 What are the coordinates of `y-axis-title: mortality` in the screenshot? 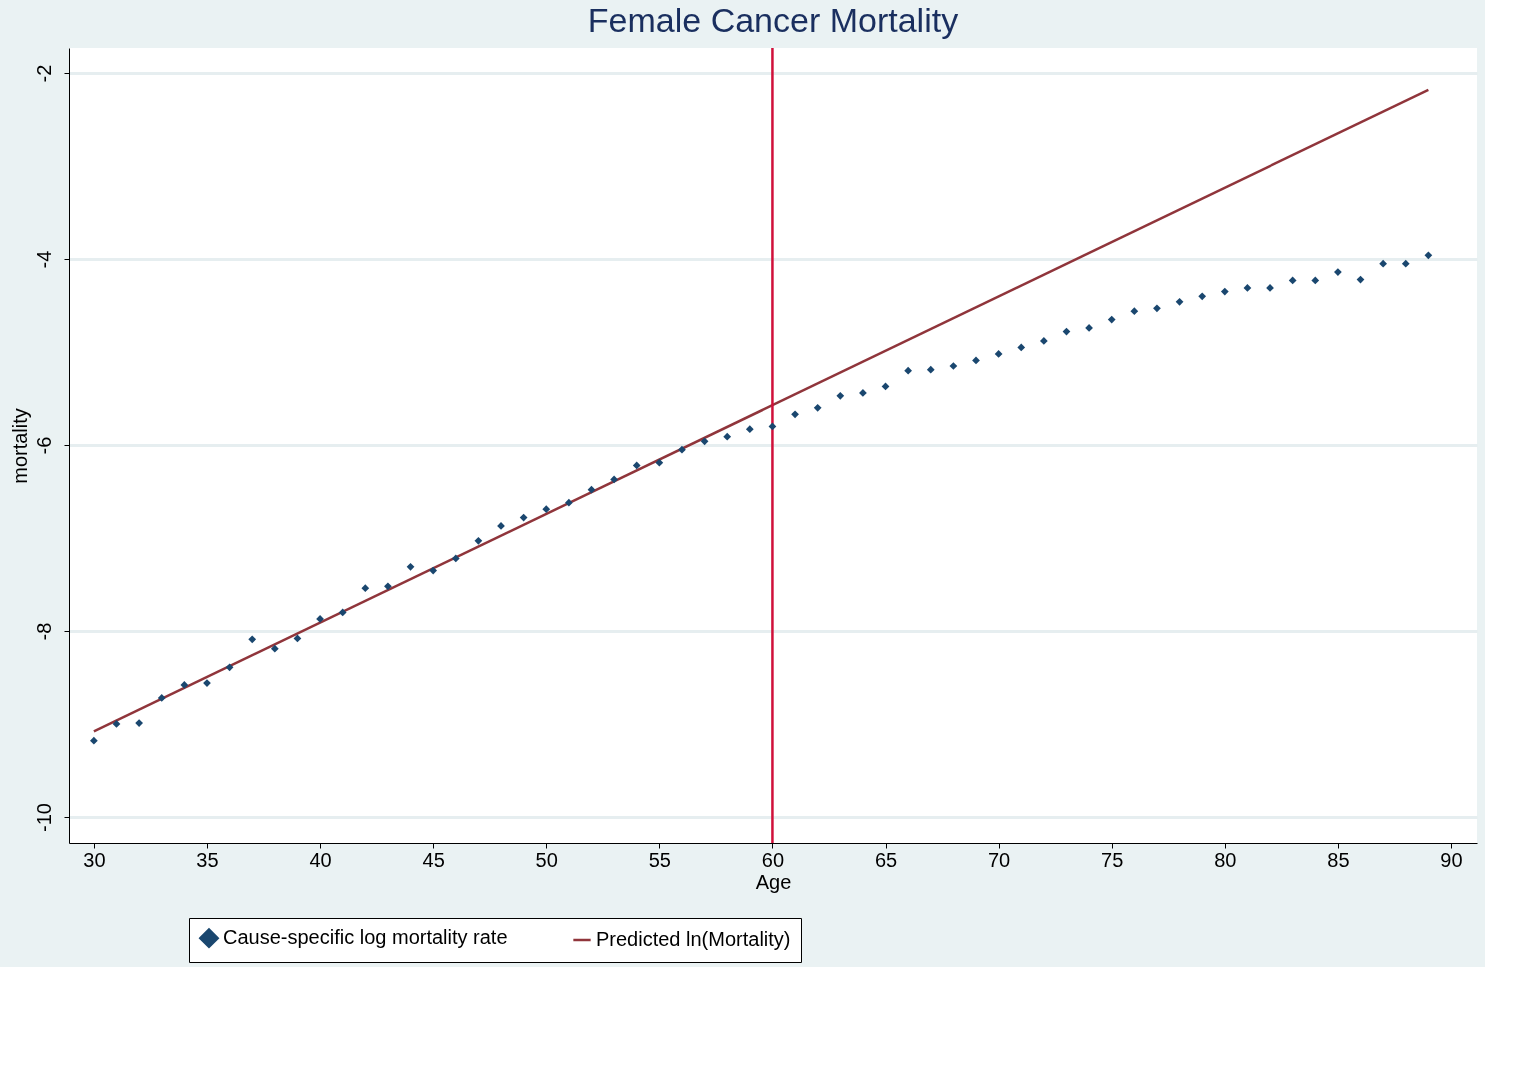 It's located at (19, 446).